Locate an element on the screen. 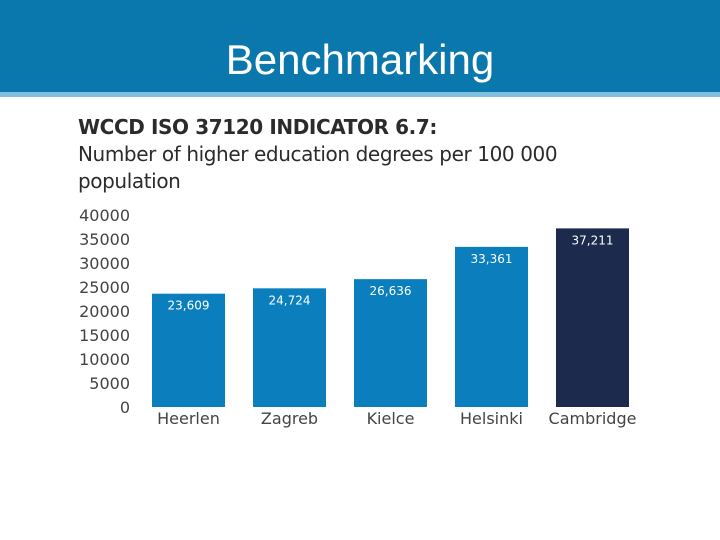 This screenshot has width=720, height=540. y-tick-label: 15000 is located at coordinates (104, 335).